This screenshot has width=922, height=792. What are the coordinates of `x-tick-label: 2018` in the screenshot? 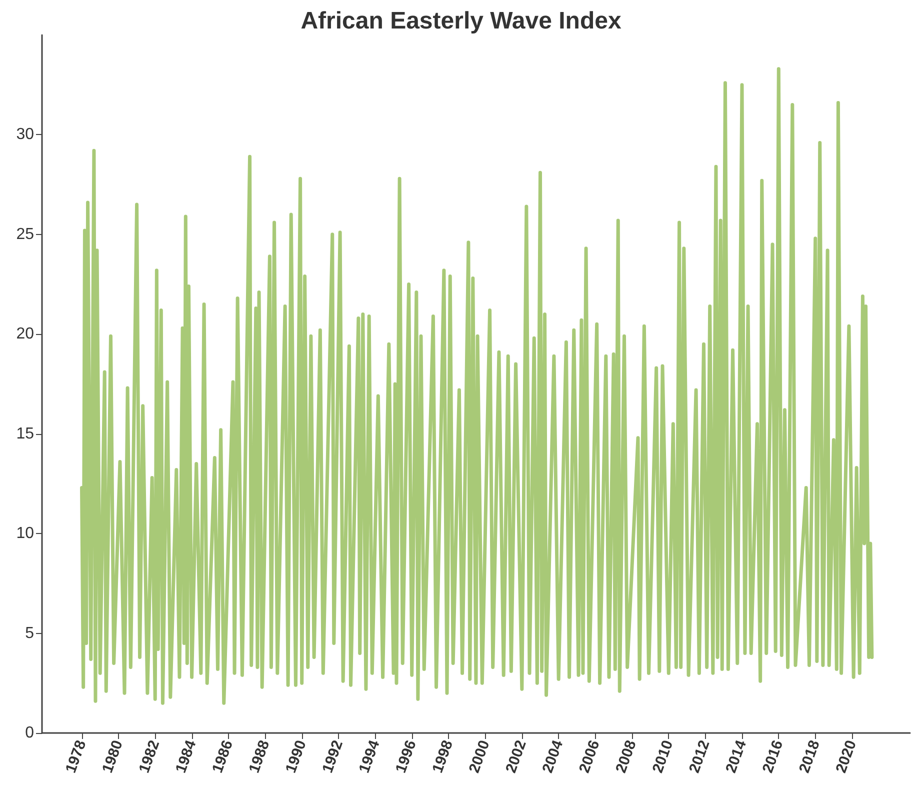 It's located at (810, 757).